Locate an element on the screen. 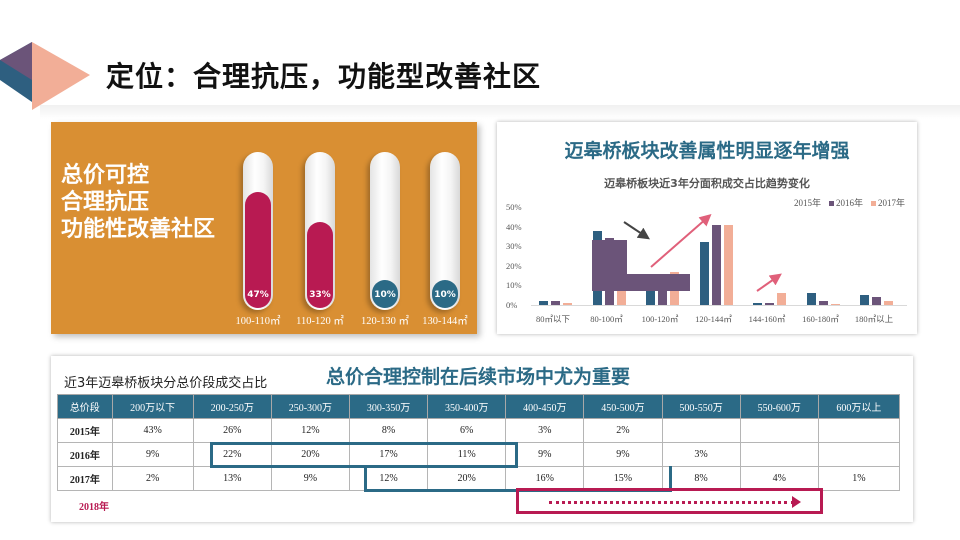 This screenshot has height=540, width=960. column-header: 300-350万 is located at coordinates (388, 406).